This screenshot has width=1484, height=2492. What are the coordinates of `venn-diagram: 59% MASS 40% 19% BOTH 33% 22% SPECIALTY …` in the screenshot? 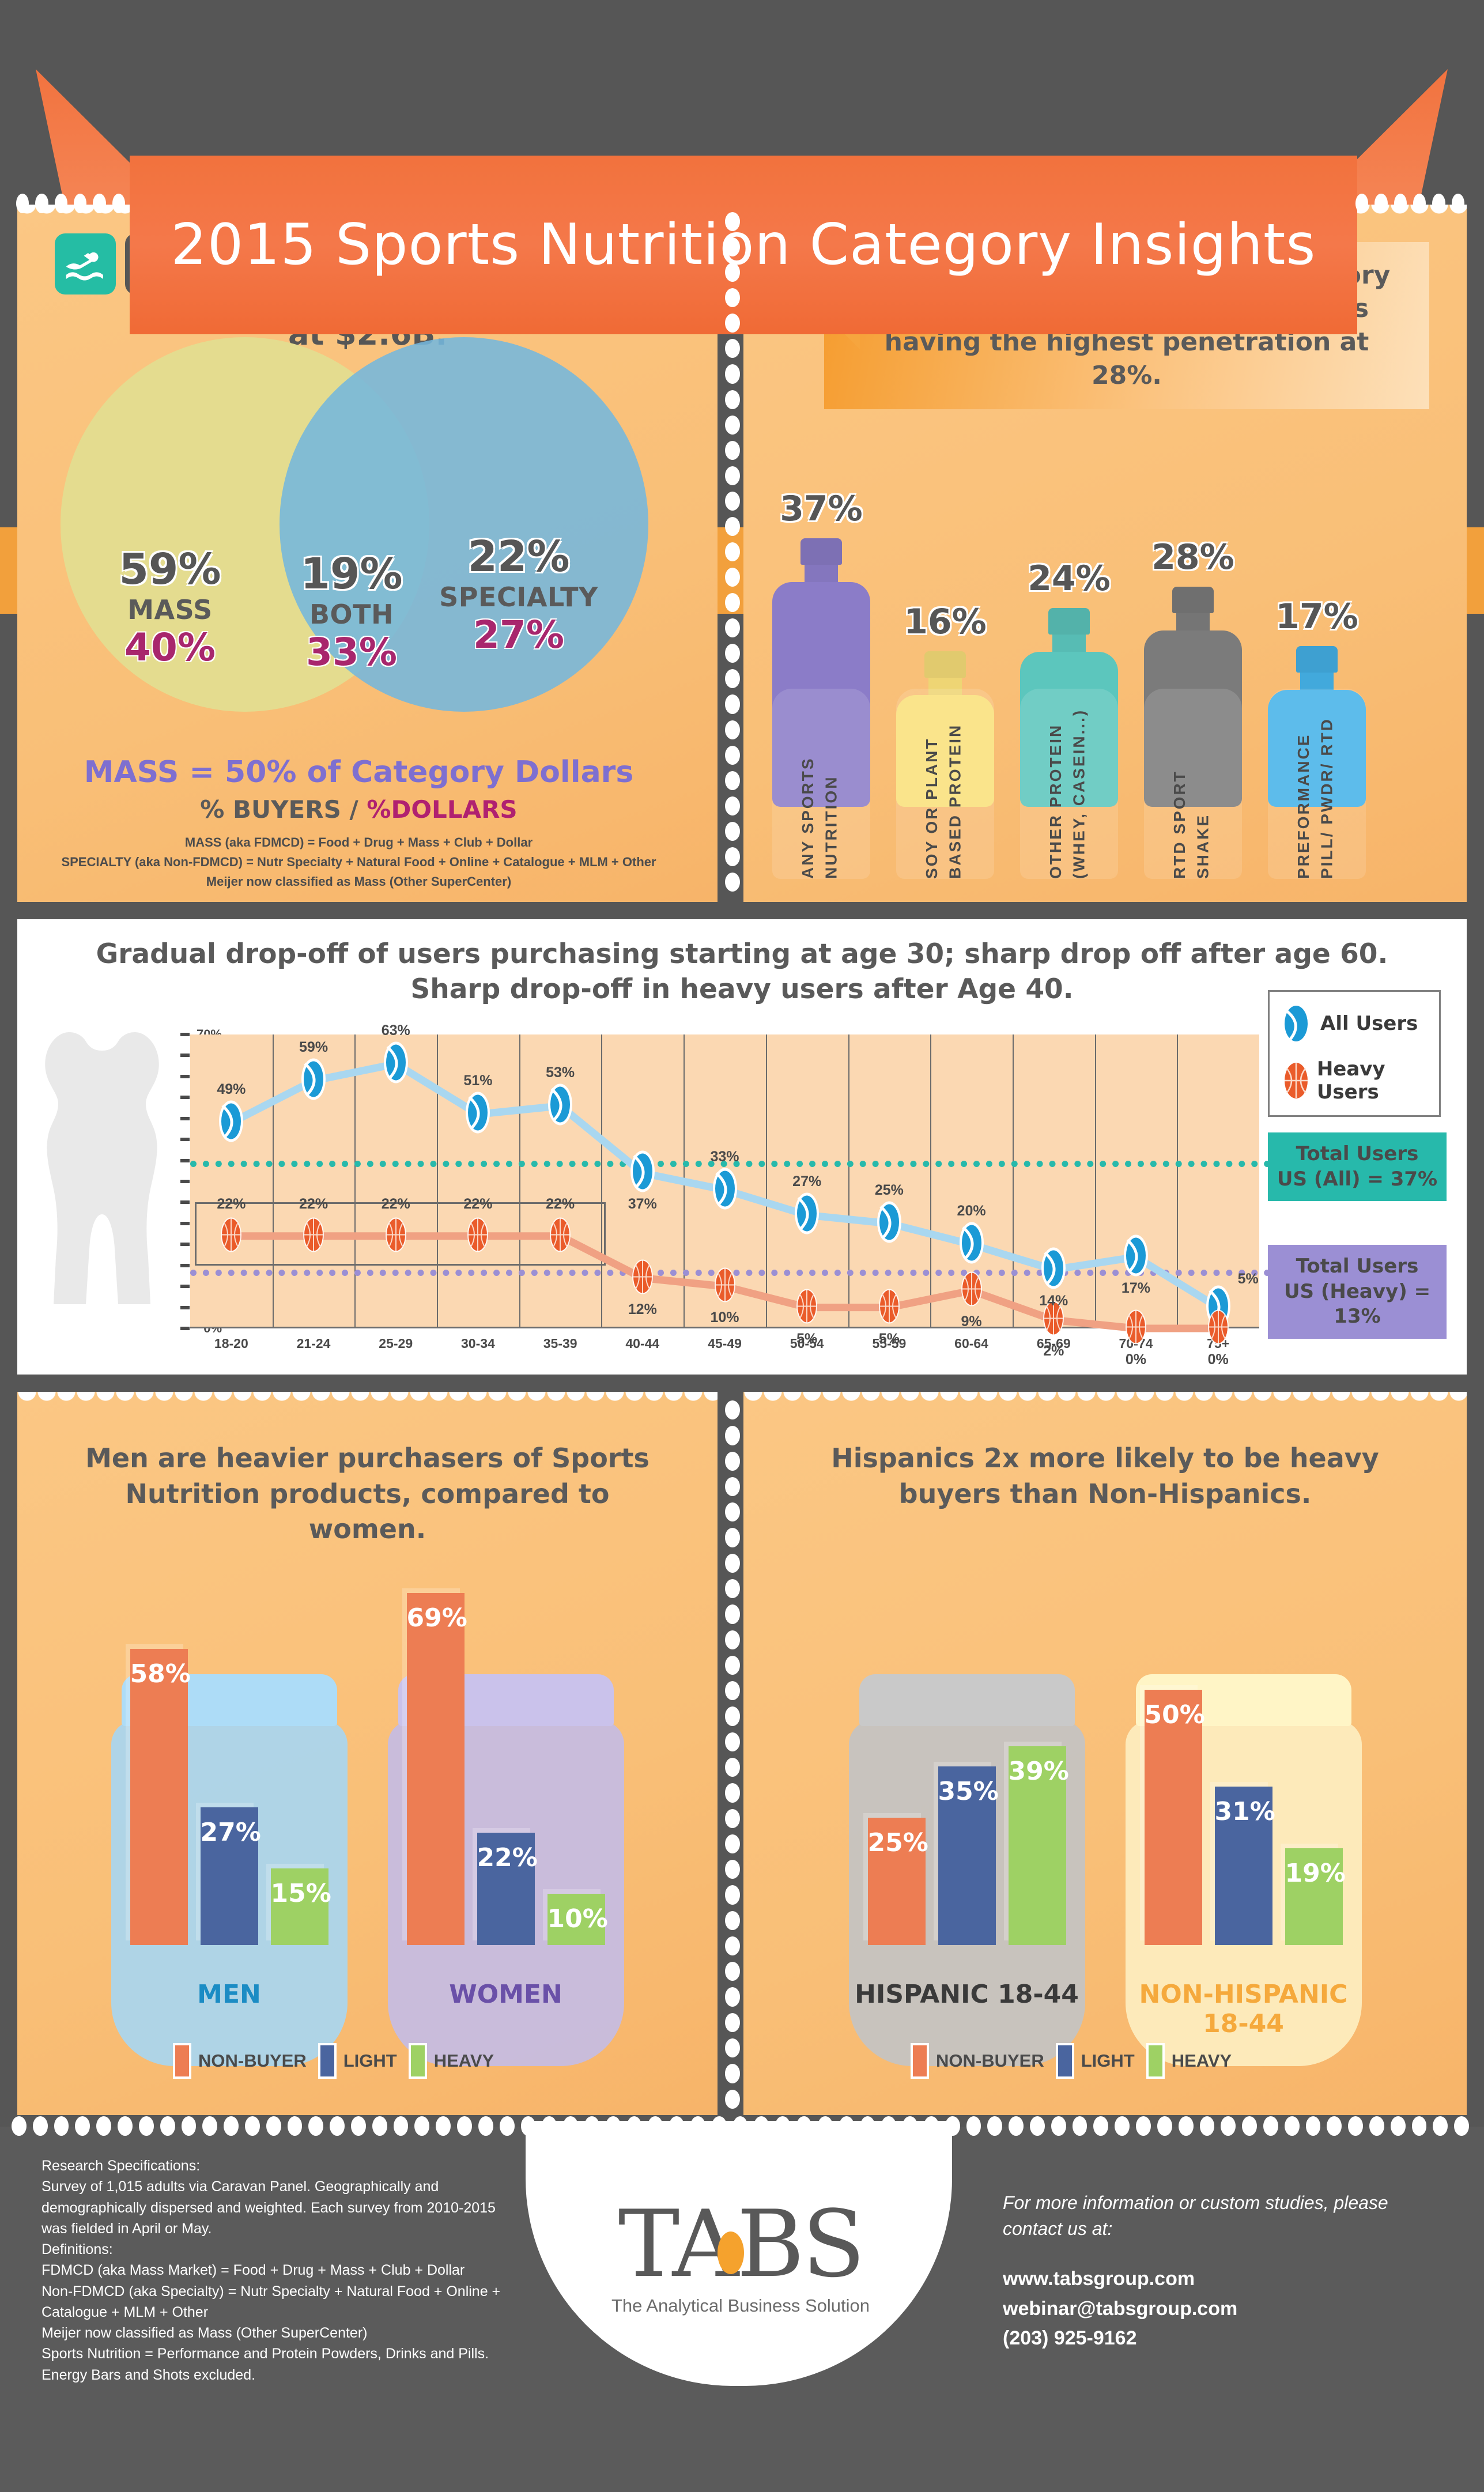 It's located at (360, 524).